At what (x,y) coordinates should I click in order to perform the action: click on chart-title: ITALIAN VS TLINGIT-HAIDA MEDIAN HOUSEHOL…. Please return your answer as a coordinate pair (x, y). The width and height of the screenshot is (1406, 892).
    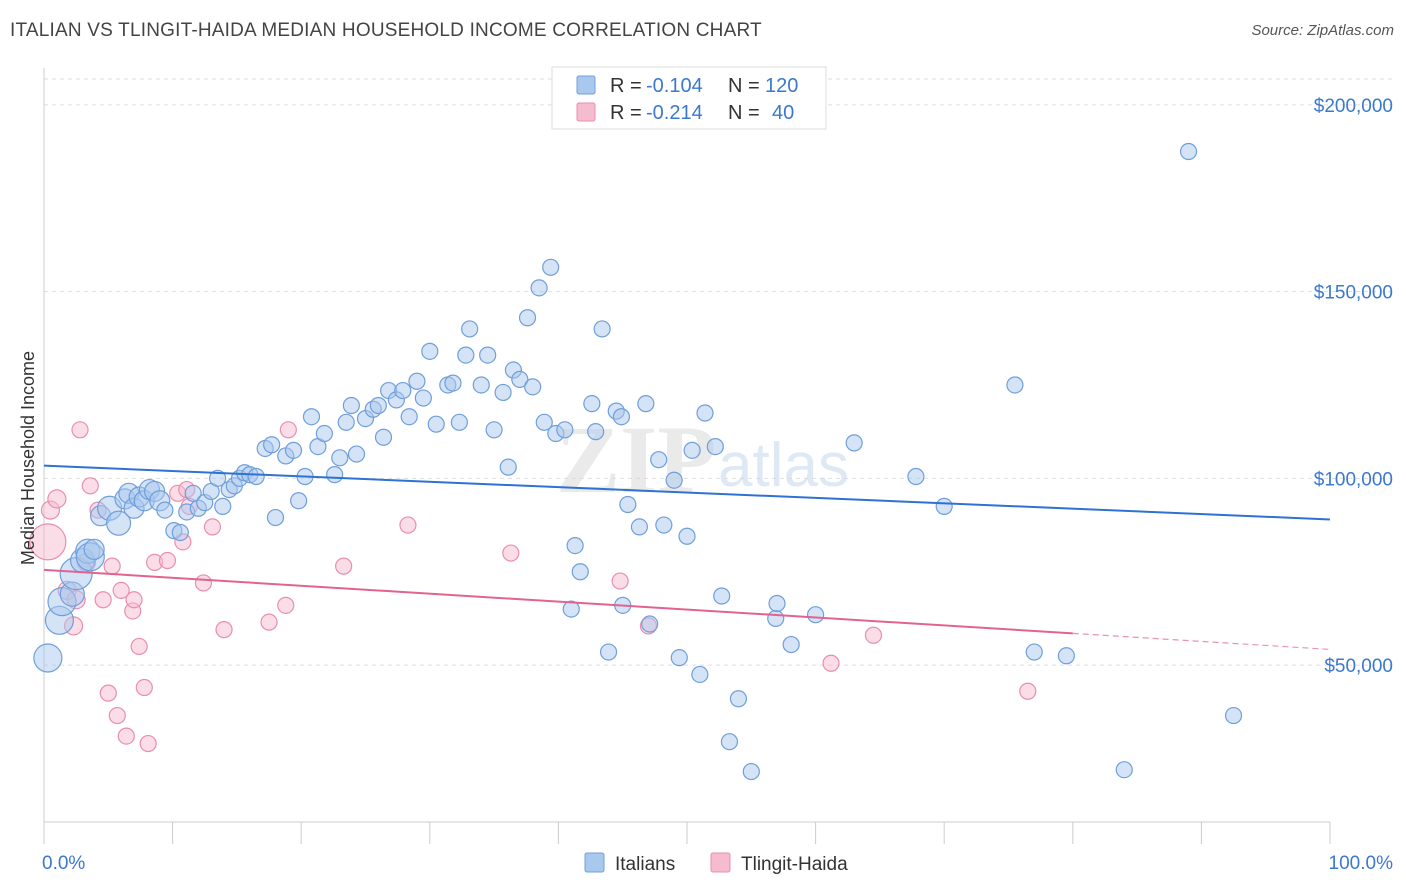
    Looking at the image, I should click on (386, 30).